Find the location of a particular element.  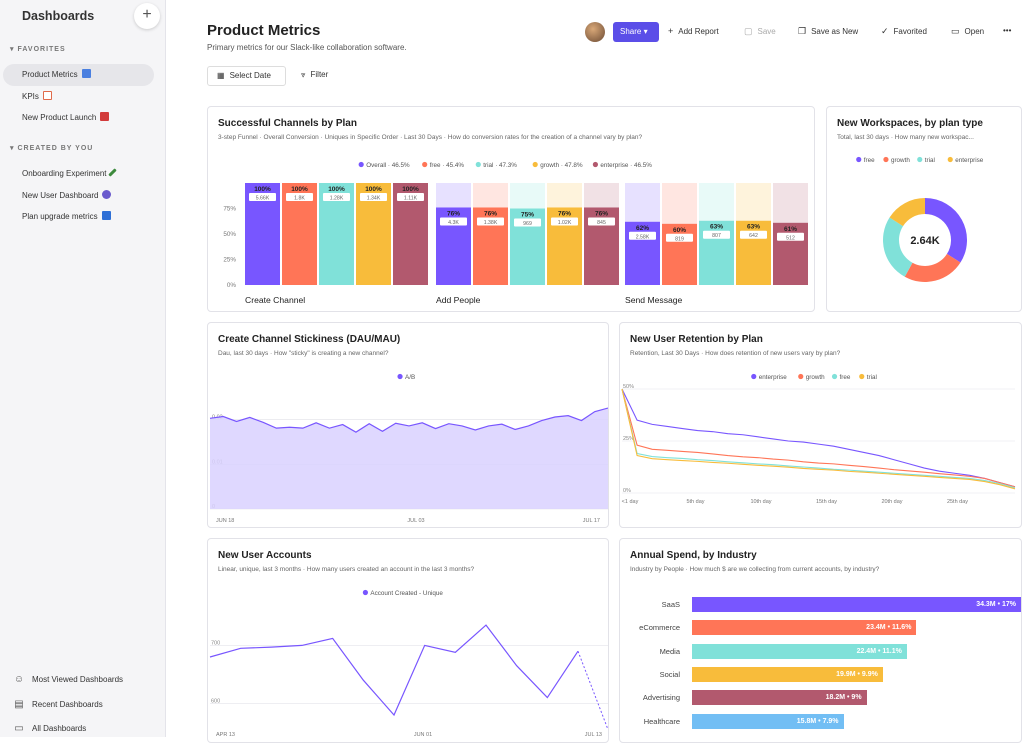

favorited-label: Favorited is located at coordinates (910, 31).